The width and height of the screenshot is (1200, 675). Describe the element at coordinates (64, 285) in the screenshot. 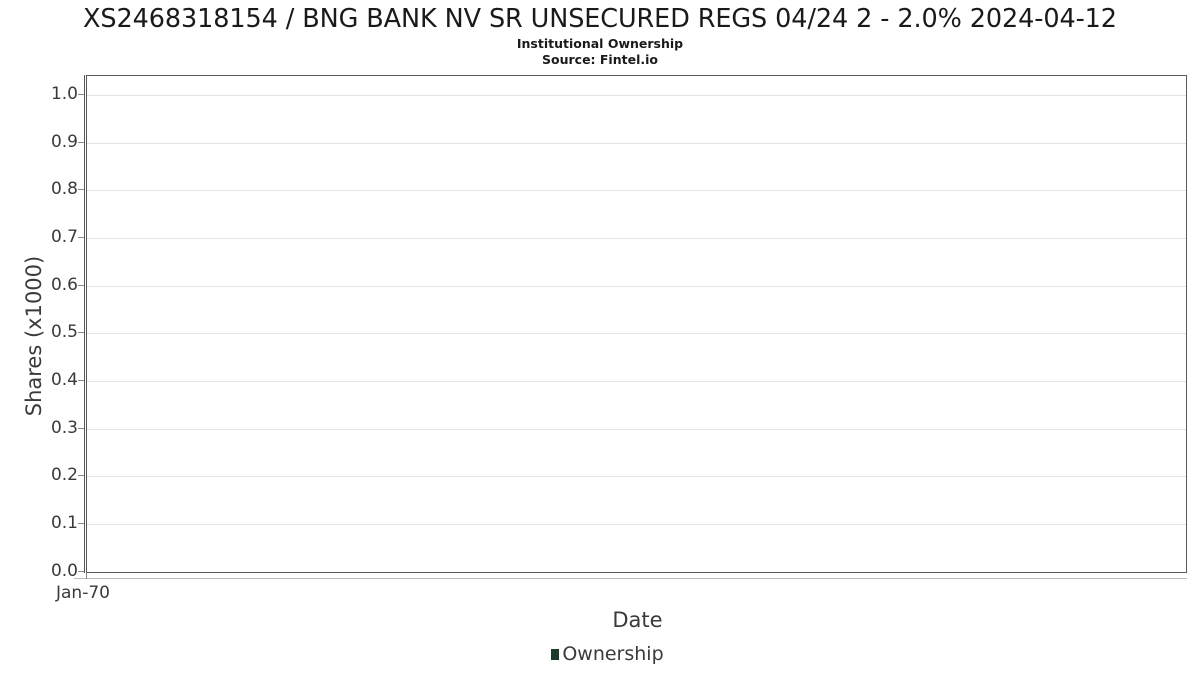

I see `y-tick-label: 0.6` at that location.